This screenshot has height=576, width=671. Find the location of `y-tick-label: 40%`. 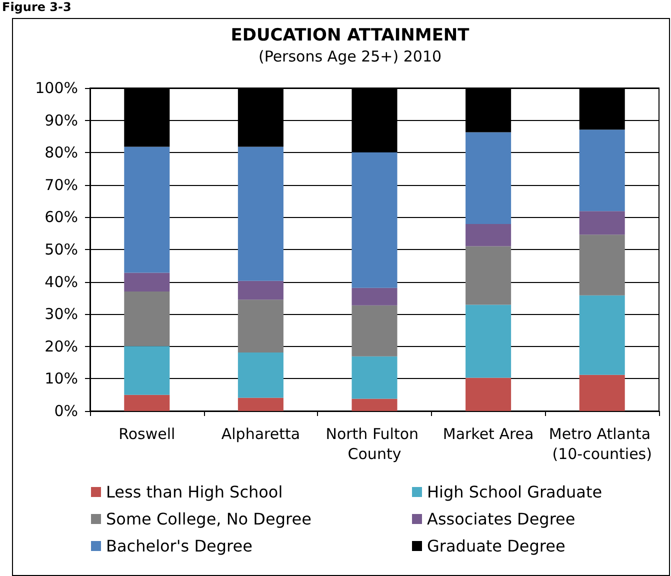

y-tick-label: 40% is located at coordinates (61, 281).